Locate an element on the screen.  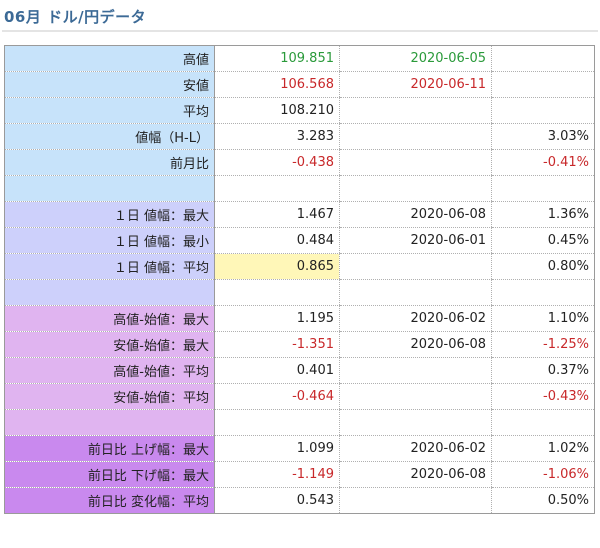
table-row: 値幅（H-L） 3.283 3.03% is located at coordinates (299, 136).